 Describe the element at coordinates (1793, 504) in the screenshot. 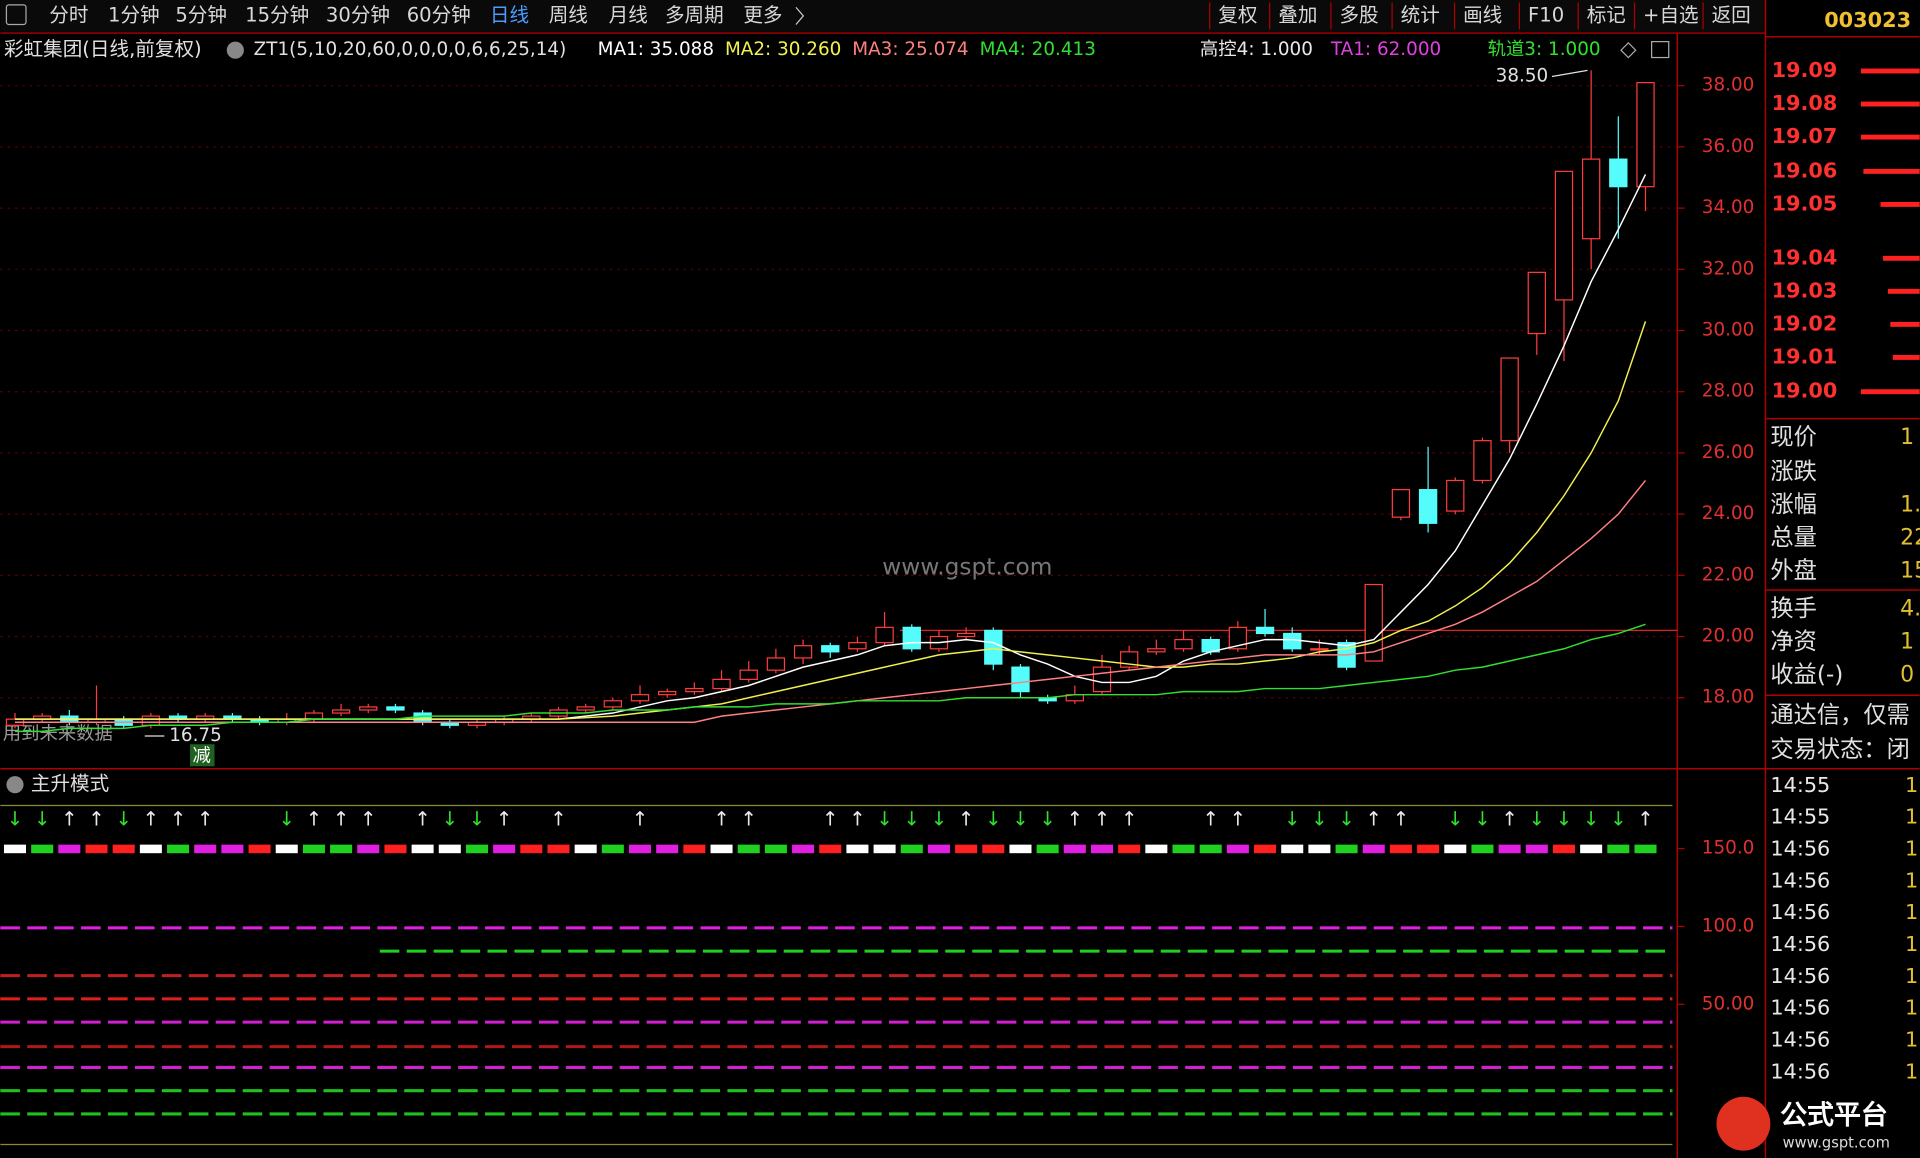

I see `quote-label: 涨幅` at that location.